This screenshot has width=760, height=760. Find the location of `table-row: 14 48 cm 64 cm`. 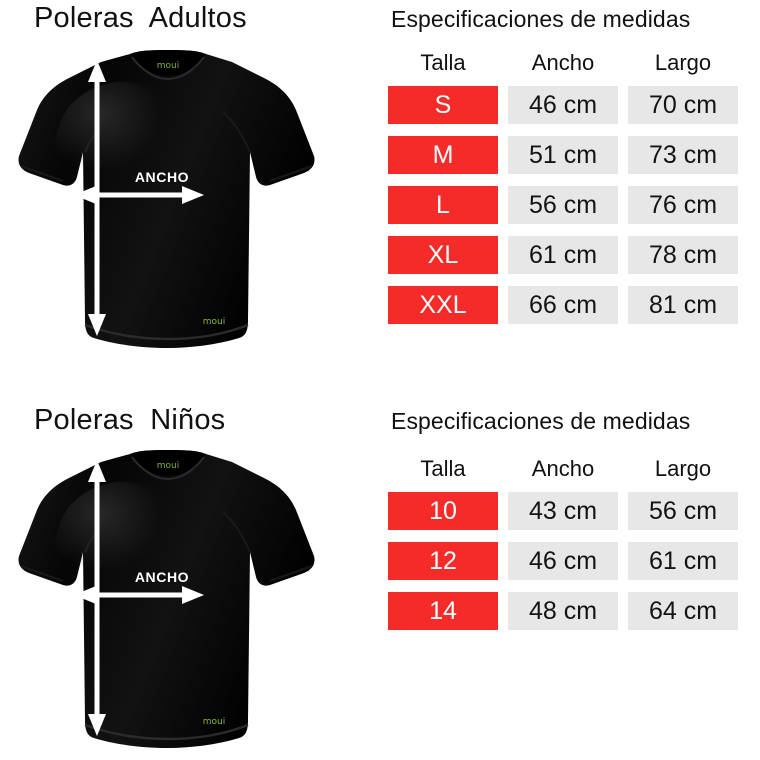

table-row: 14 48 cm 64 cm is located at coordinates (563, 611).